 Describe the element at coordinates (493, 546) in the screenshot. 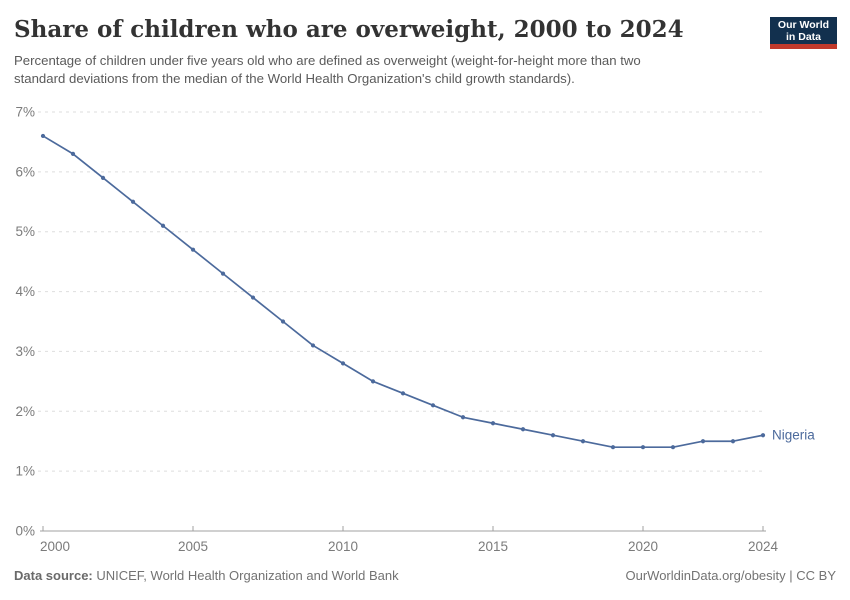

I see `x-tick-label: 2015` at that location.